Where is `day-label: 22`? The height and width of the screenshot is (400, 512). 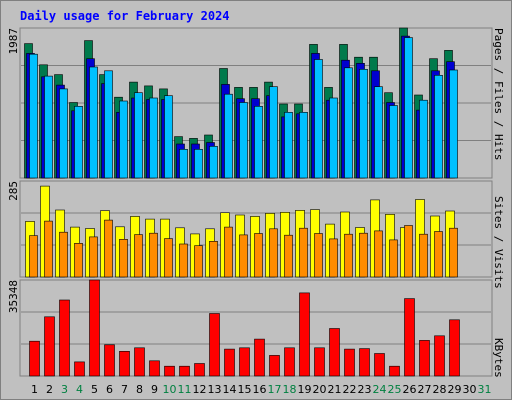 day-label: 22 is located at coordinates (350, 389).